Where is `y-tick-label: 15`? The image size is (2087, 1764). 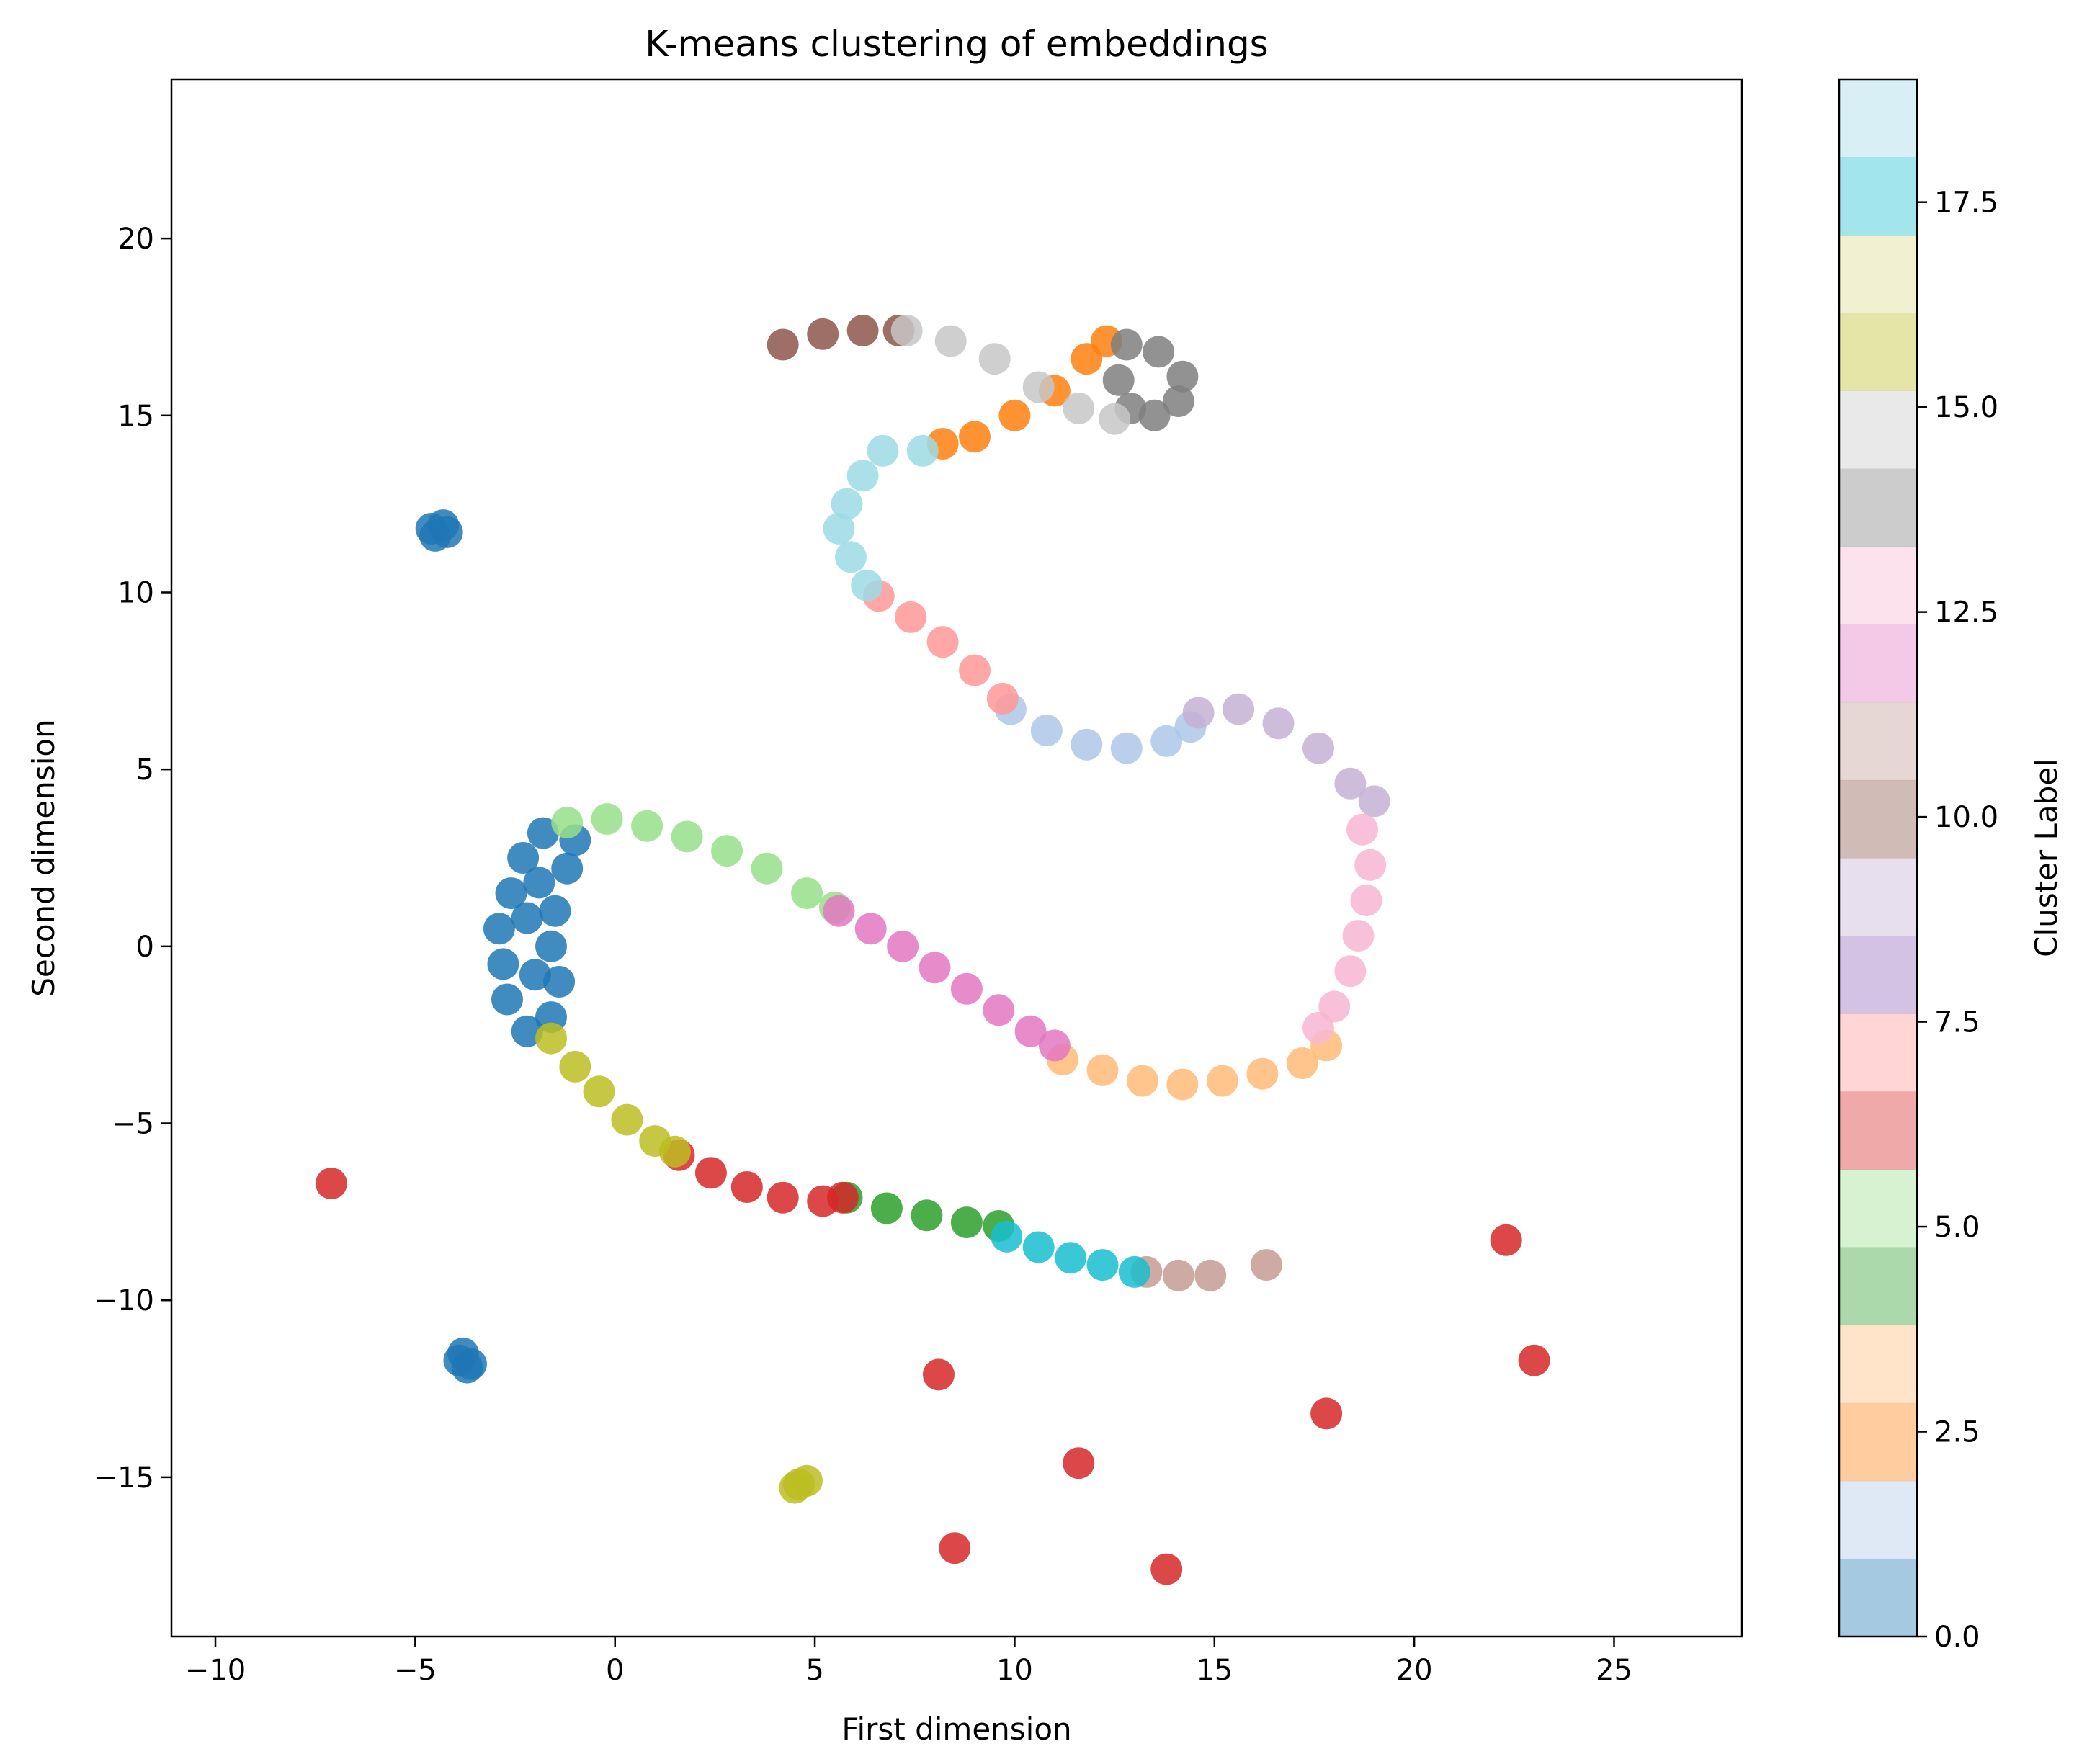 y-tick-label: 15 is located at coordinates (135, 417).